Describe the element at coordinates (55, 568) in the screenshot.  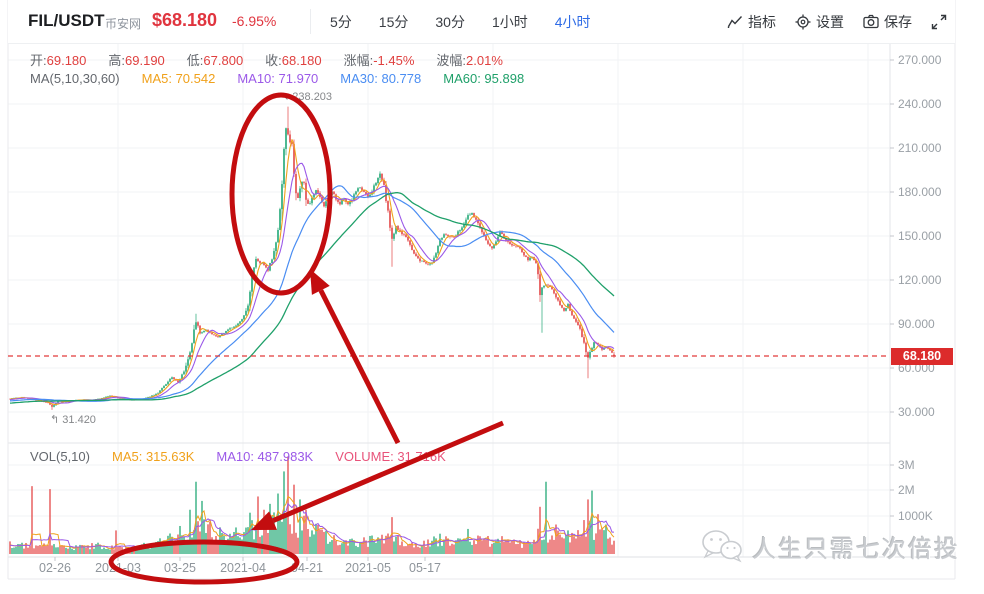
I see `x-axis-label: 02-26` at that location.